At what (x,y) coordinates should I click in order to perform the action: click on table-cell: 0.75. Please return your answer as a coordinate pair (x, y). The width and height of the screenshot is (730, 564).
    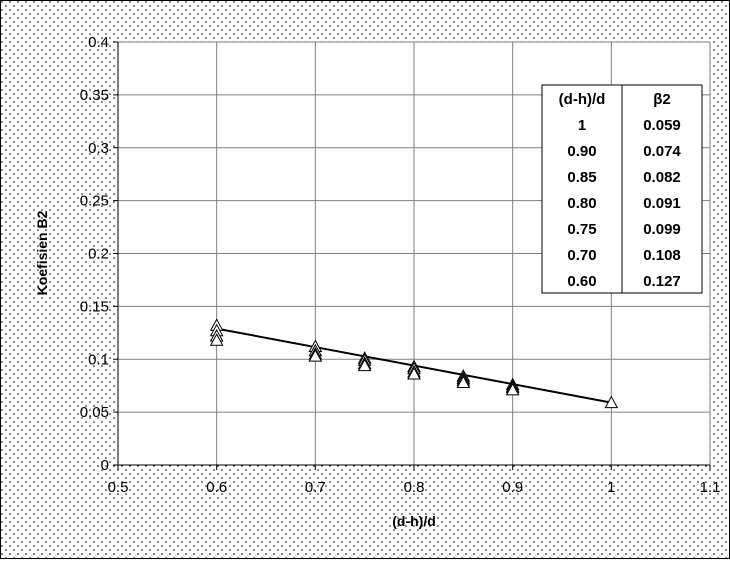
    Looking at the image, I should click on (581, 229).